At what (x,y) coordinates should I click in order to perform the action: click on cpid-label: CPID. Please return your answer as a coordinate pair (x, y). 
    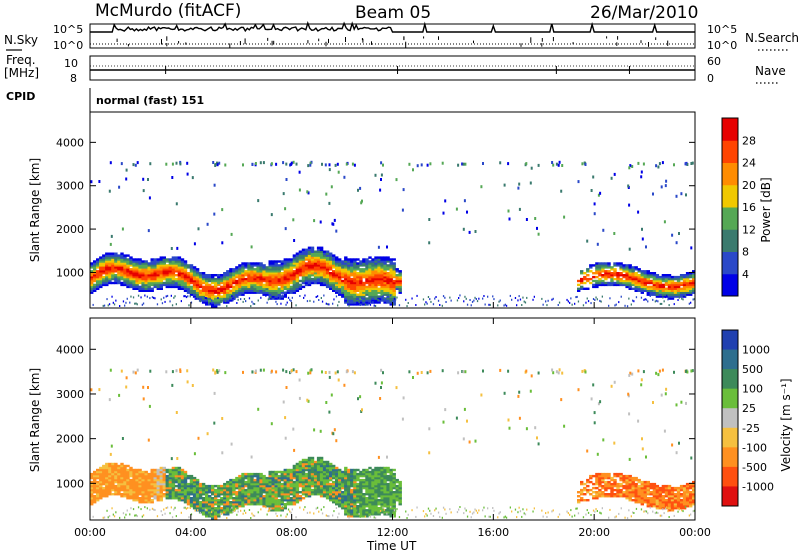
    Looking at the image, I should click on (20, 96).